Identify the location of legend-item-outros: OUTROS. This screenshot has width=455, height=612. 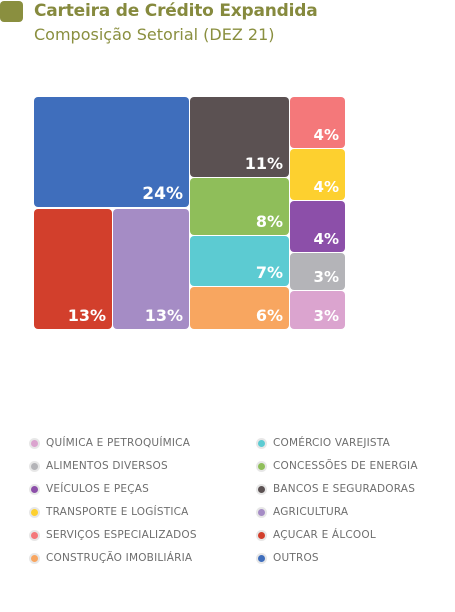
(288, 558).